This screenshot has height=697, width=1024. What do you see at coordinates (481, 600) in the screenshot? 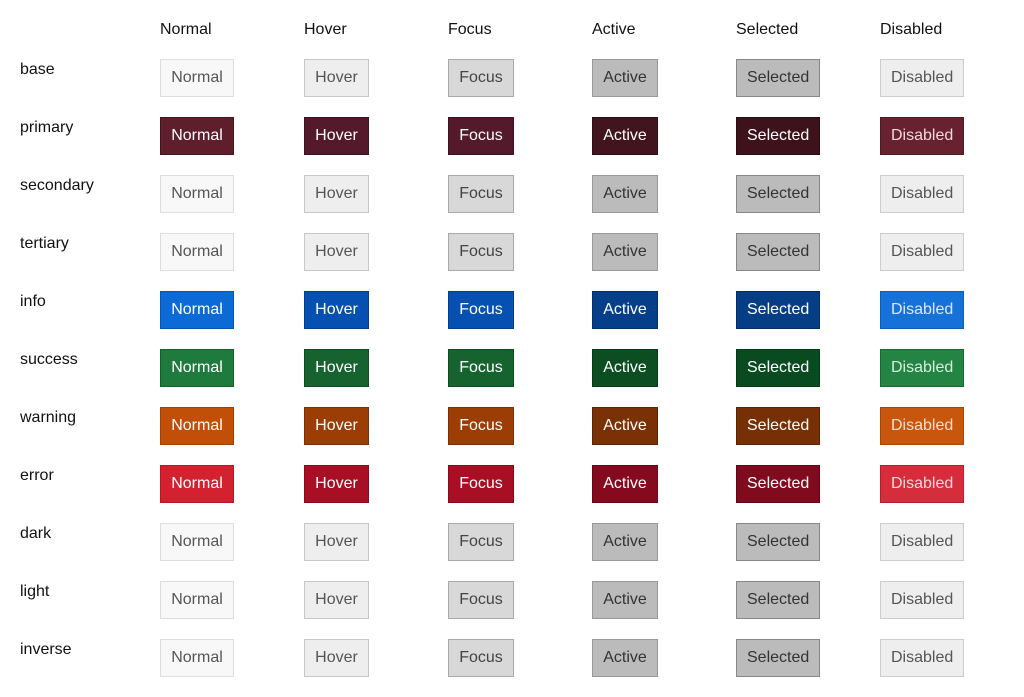
I see `light-focus-button: Focus` at bounding box center [481, 600].